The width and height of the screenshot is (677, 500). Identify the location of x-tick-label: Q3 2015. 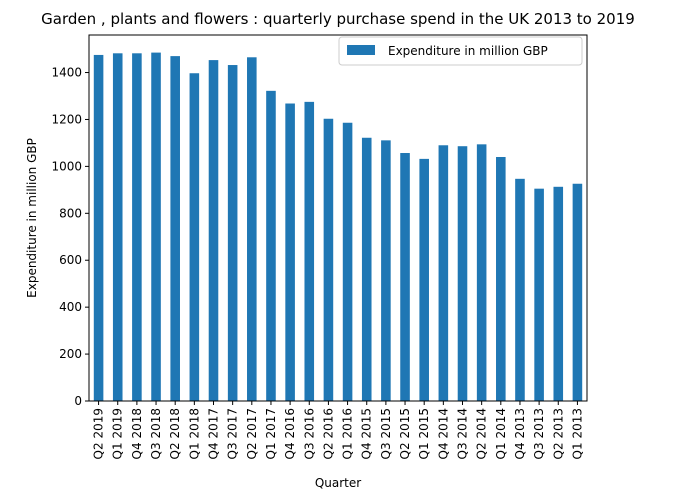
(386, 433).